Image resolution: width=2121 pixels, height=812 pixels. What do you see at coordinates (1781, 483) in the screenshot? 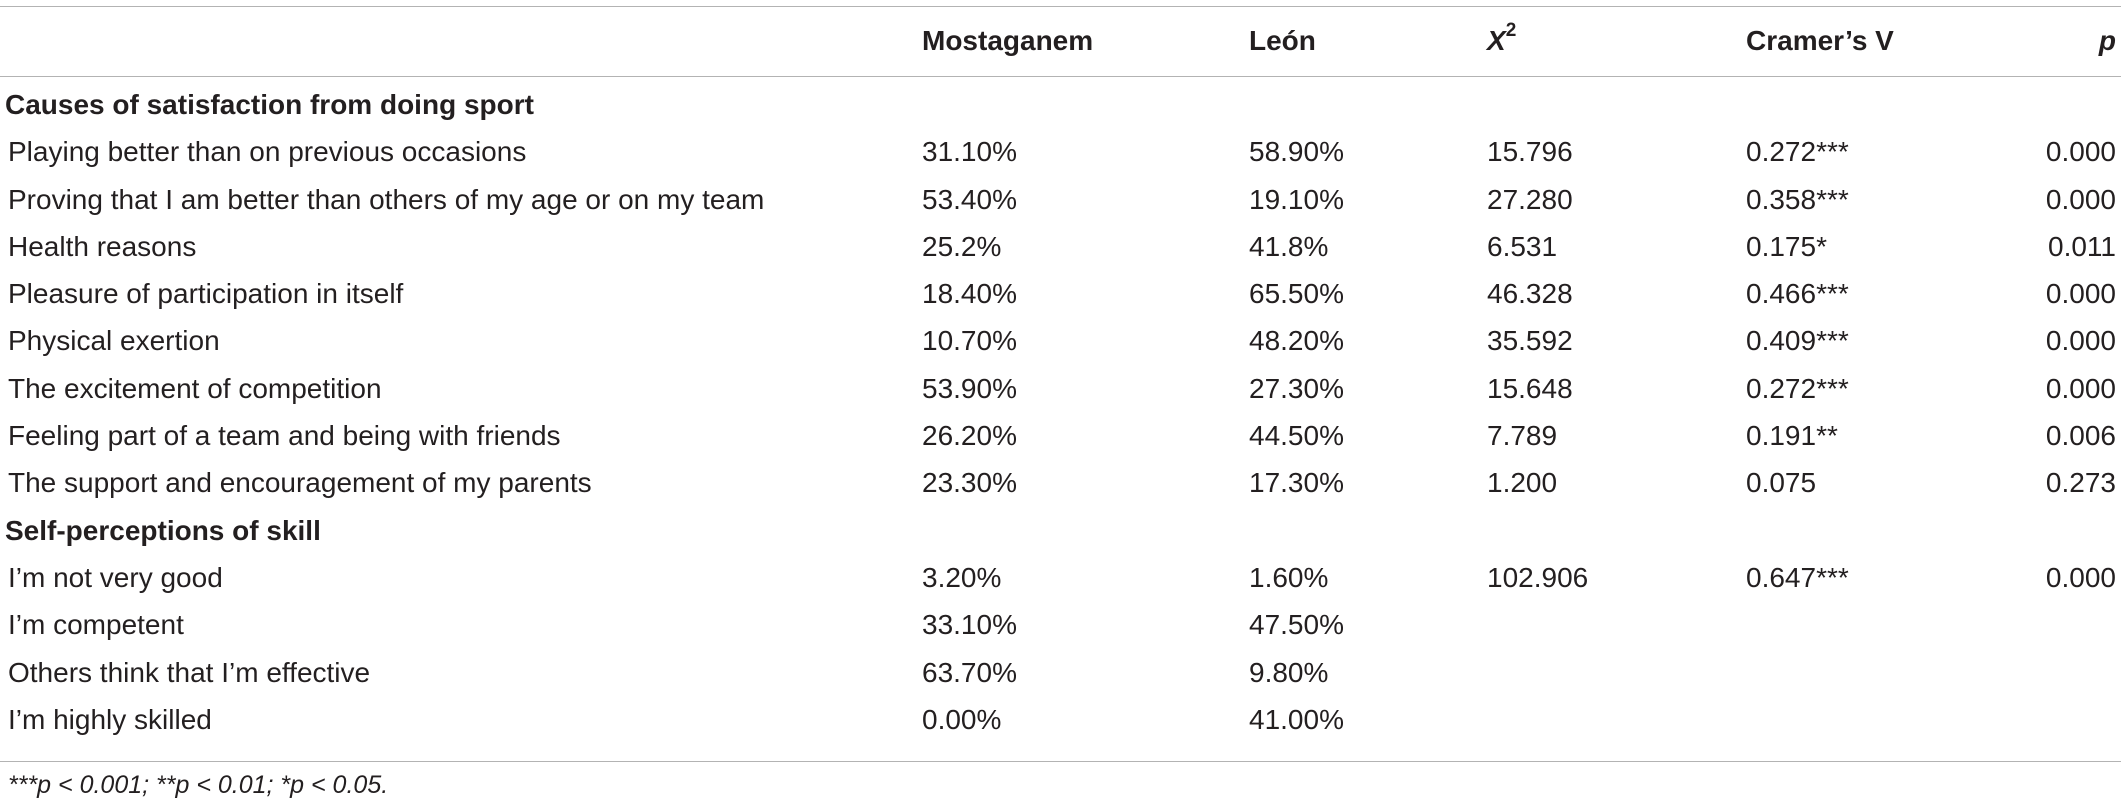
I see `cramers-v-value: 0.075` at bounding box center [1781, 483].